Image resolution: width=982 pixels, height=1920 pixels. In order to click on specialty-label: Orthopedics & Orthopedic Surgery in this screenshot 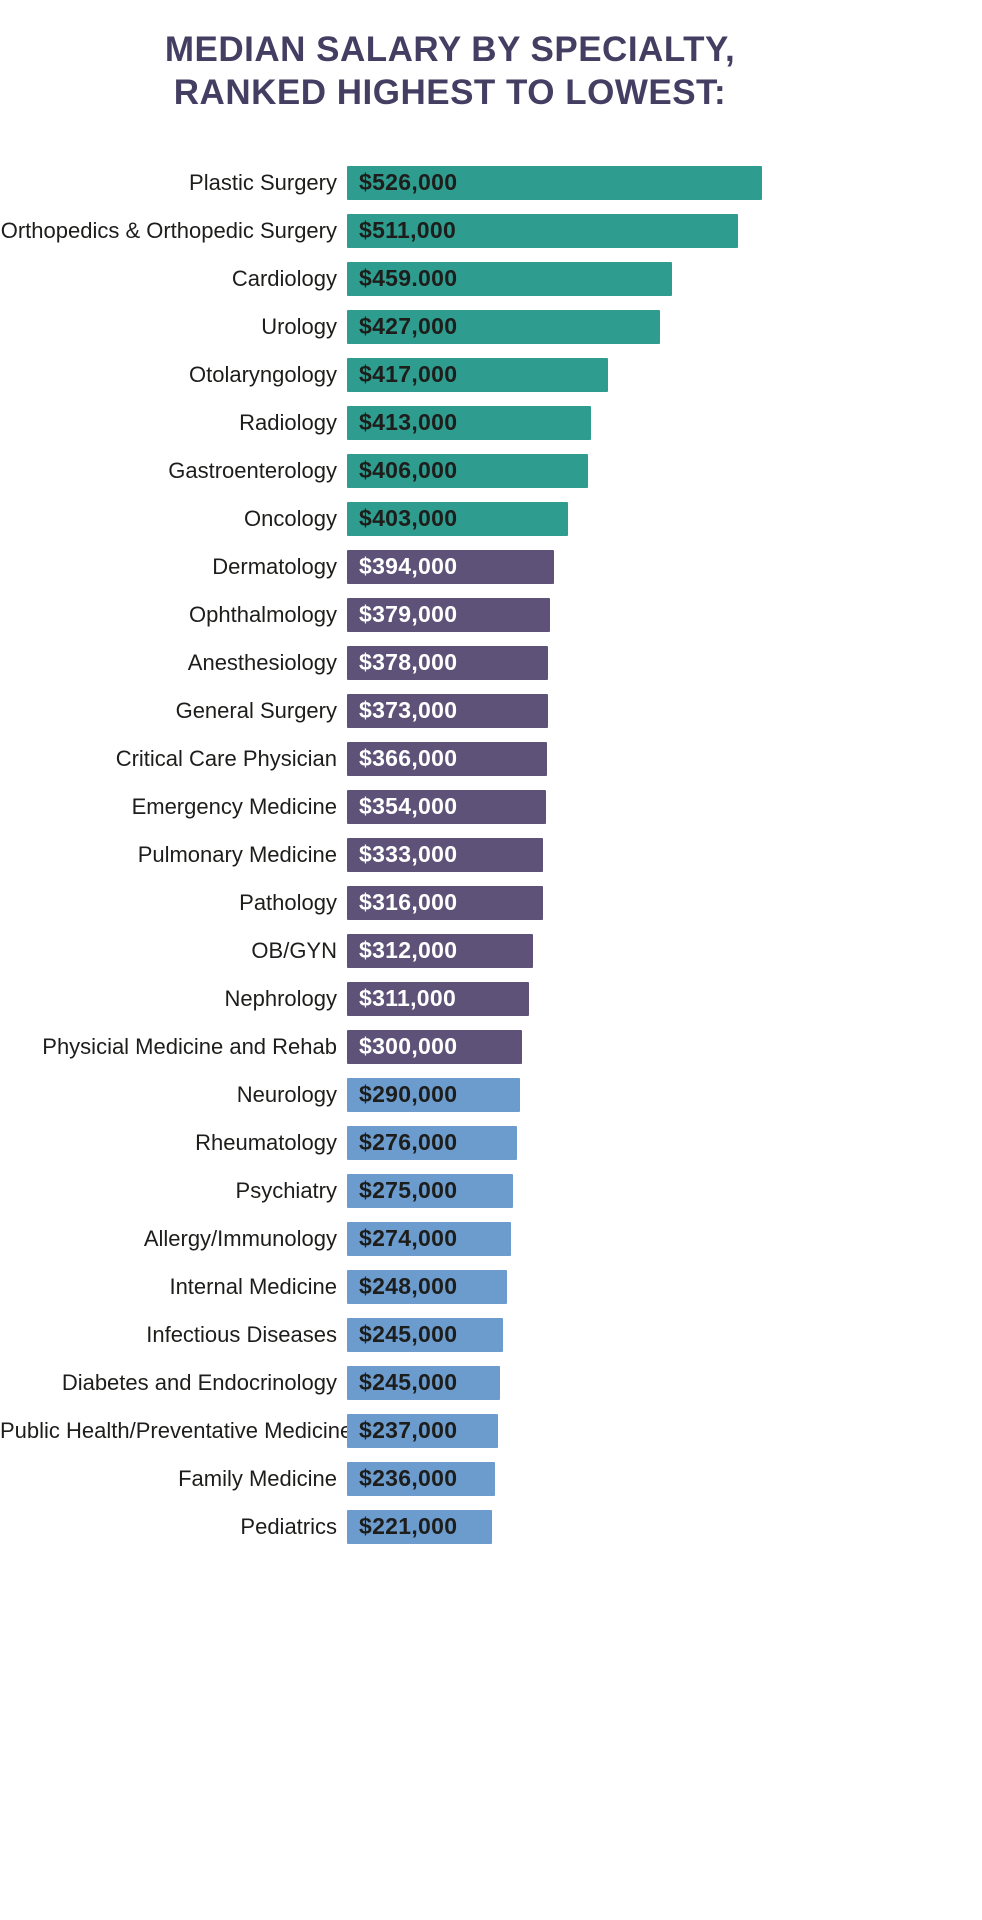, I will do `click(168, 230)`.